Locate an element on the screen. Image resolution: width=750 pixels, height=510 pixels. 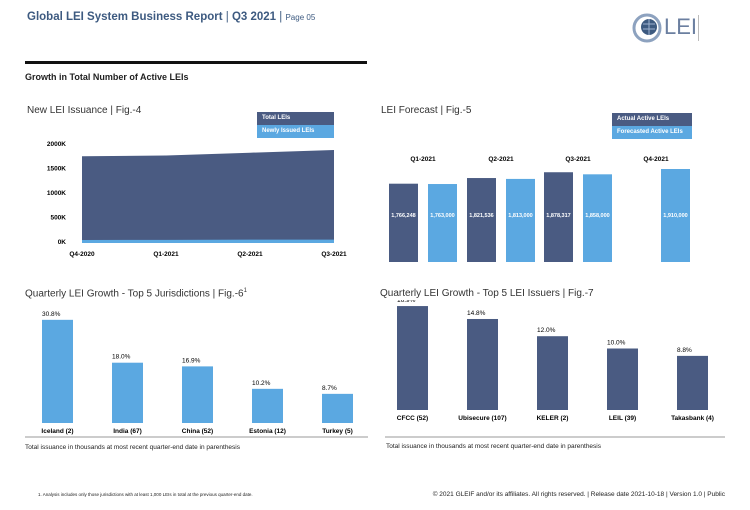
quarter-label: Q4-2021 is located at coordinates (656, 159).